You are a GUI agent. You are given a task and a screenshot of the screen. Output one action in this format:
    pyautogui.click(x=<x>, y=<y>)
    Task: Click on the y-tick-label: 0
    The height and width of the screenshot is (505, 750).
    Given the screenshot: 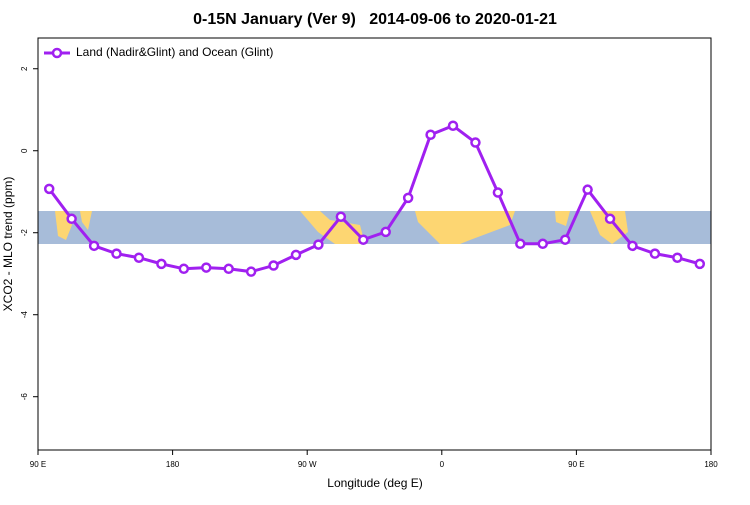 What is the action you would take?
    pyautogui.click(x=24, y=150)
    